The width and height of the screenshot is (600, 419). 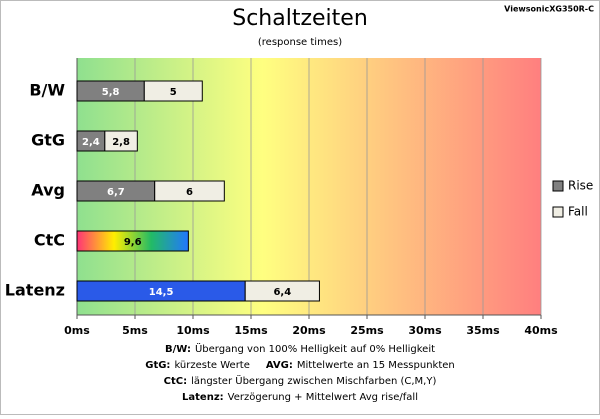 I want to click on value-label: 5, so click(x=173, y=92).